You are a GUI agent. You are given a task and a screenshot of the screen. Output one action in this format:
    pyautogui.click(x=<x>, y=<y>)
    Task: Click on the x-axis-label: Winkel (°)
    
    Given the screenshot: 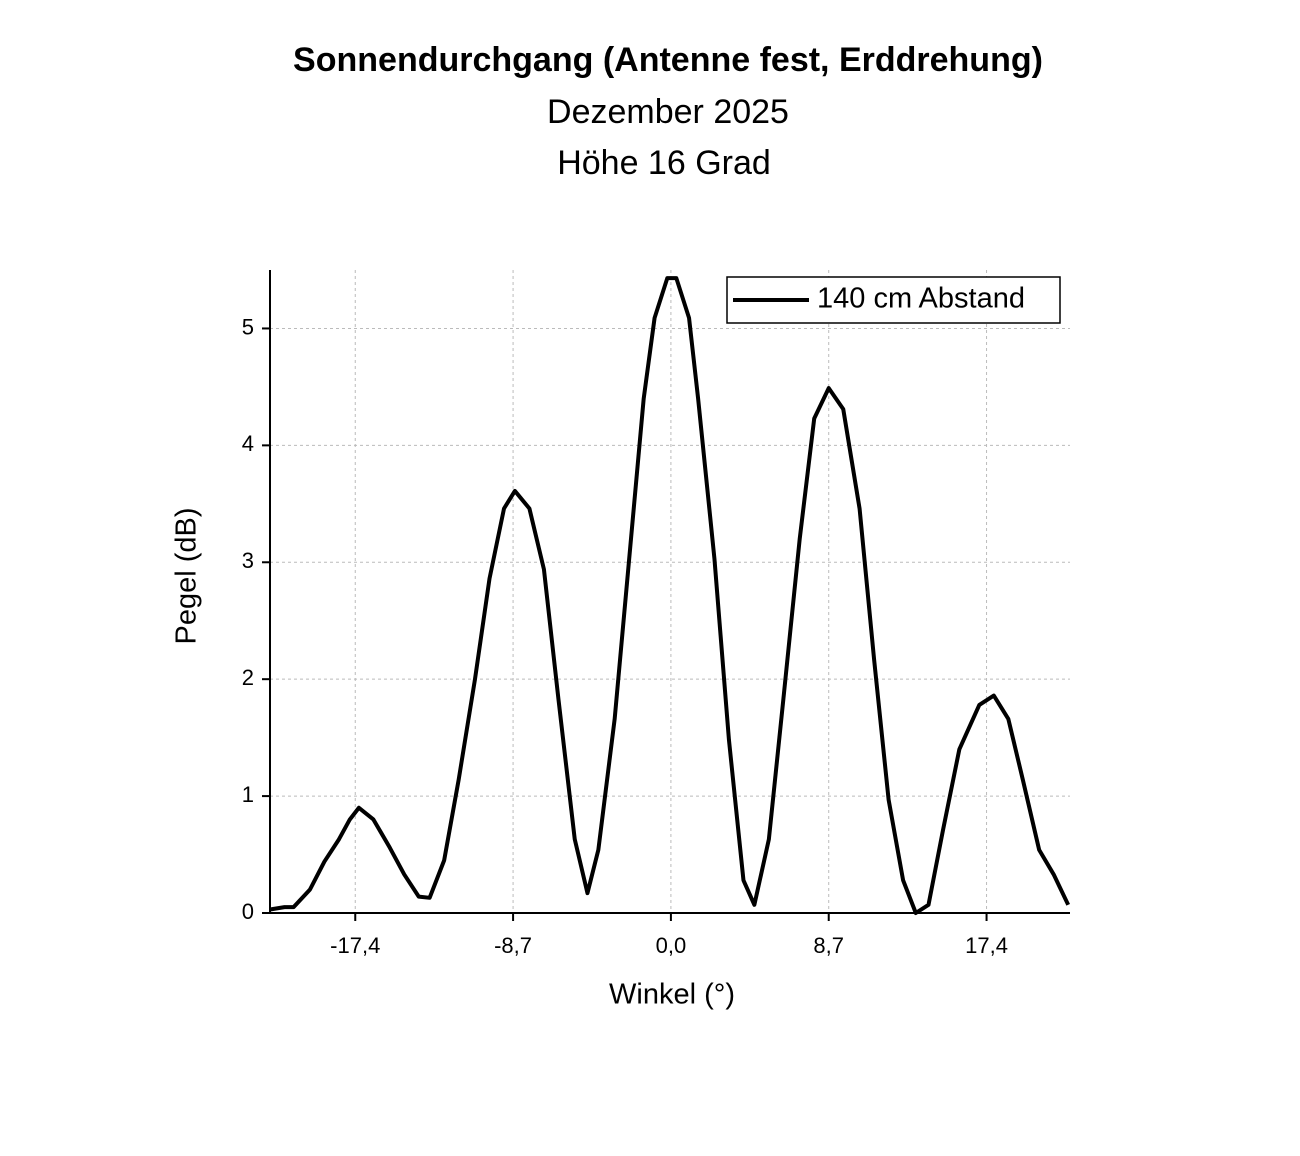 What is the action you would take?
    pyautogui.click(x=672, y=995)
    